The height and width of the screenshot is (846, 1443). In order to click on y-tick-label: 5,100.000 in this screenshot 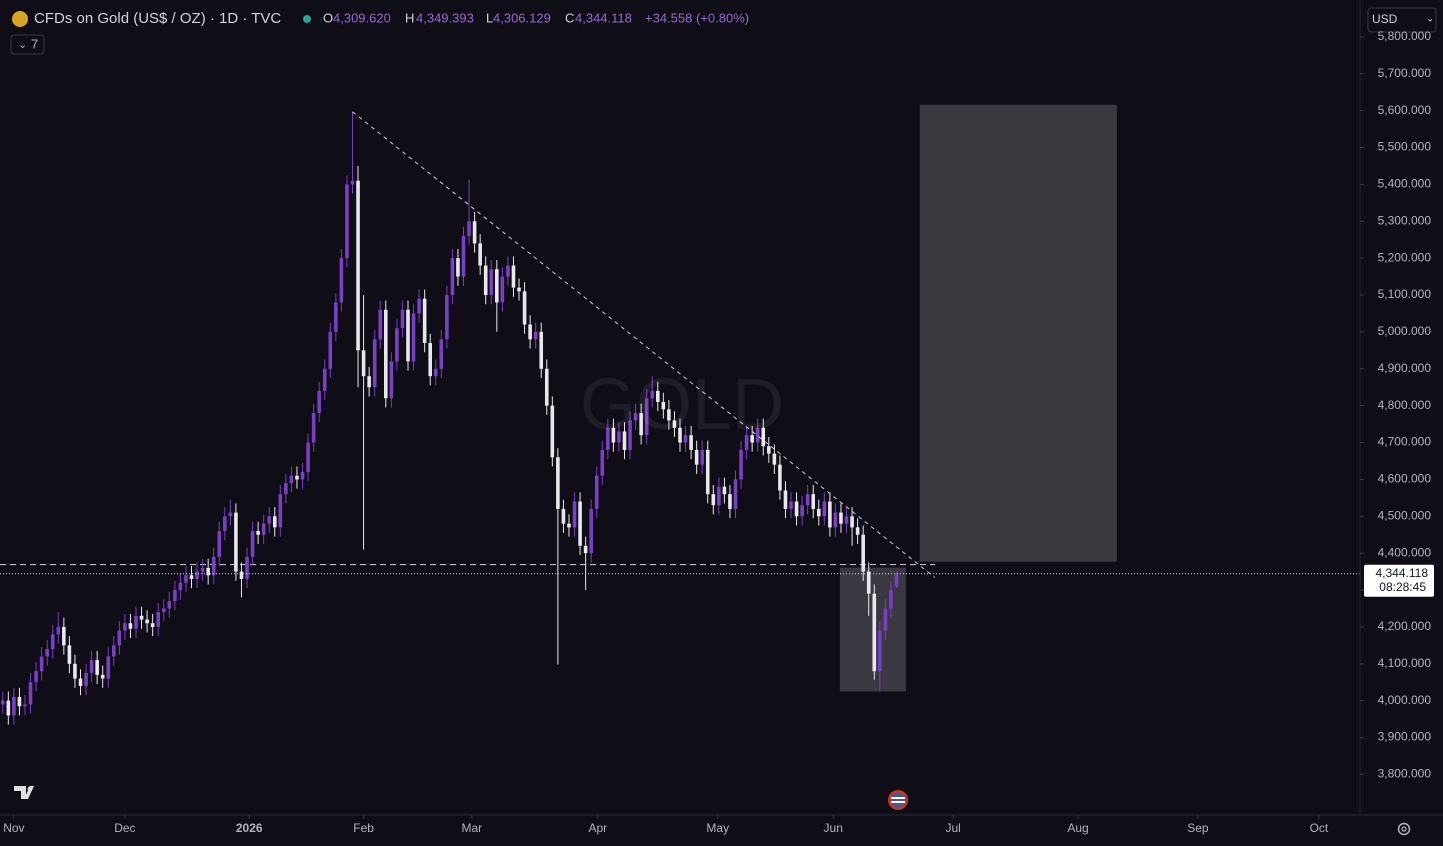, I will do `click(1405, 294)`.